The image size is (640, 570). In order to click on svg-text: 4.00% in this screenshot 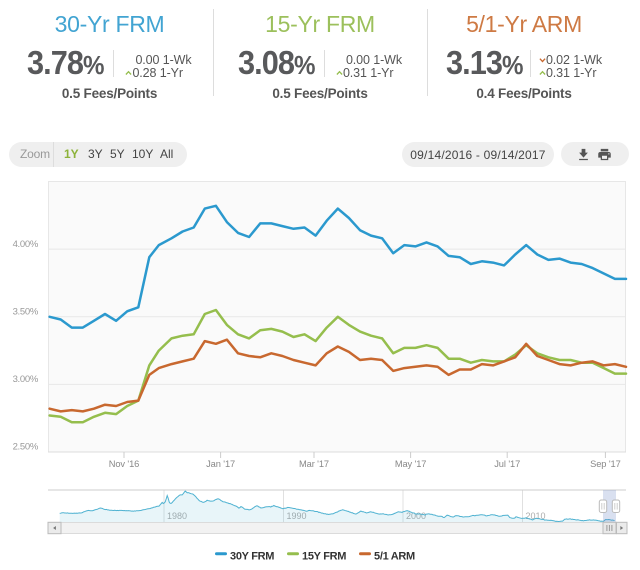, I will do `click(26, 244)`.